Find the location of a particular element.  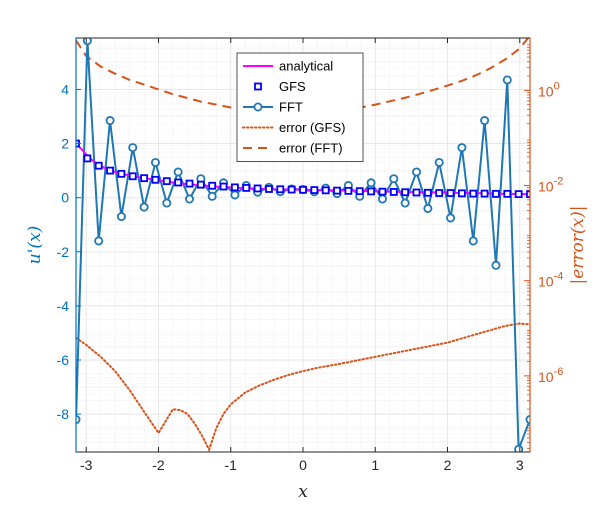

legend-swatch-gfs is located at coordinates (258, 86).